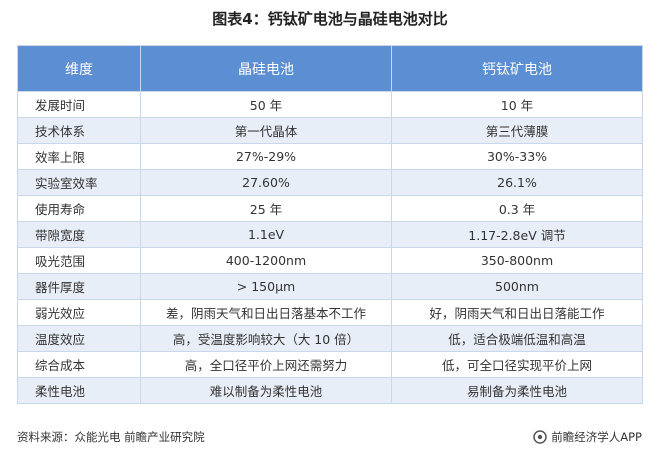  Describe the element at coordinates (111, 437) in the screenshot. I see `source-note: 资料来源：众能光电 前瞻产业研究院` at that location.